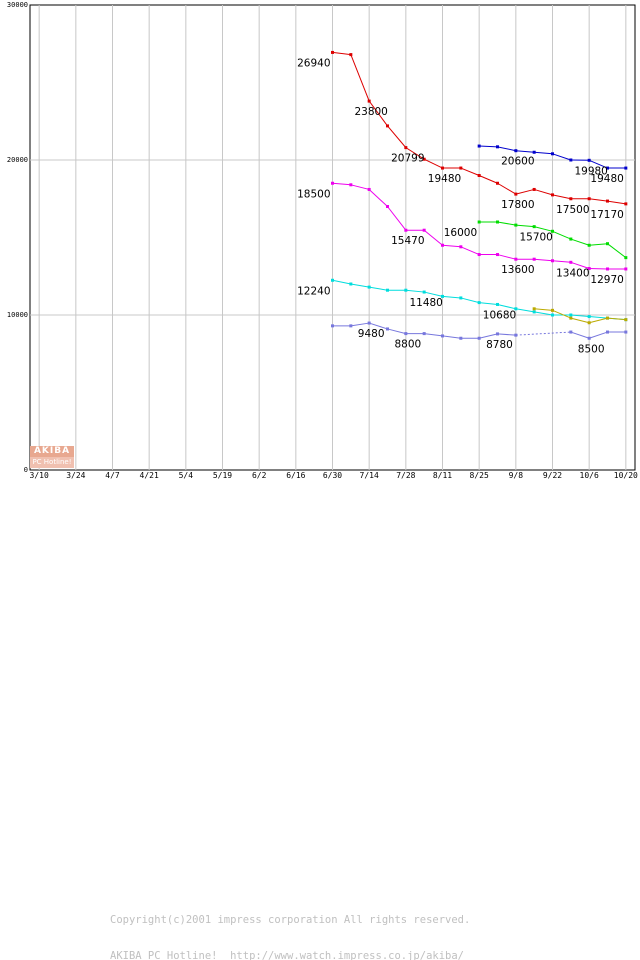 The width and height of the screenshot is (640, 960). What do you see at coordinates (499, 345) in the screenshot?
I see `data-label: 8780` at bounding box center [499, 345].